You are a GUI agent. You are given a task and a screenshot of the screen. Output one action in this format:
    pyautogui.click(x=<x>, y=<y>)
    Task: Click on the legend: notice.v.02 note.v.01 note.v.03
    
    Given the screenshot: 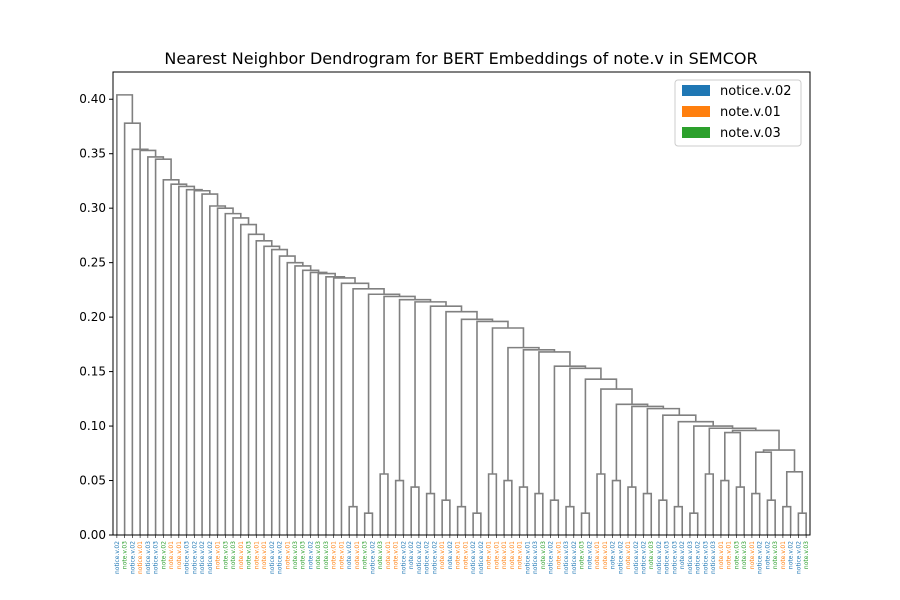 What is the action you would take?
    pyautogui.click(x=738, y=113)
    